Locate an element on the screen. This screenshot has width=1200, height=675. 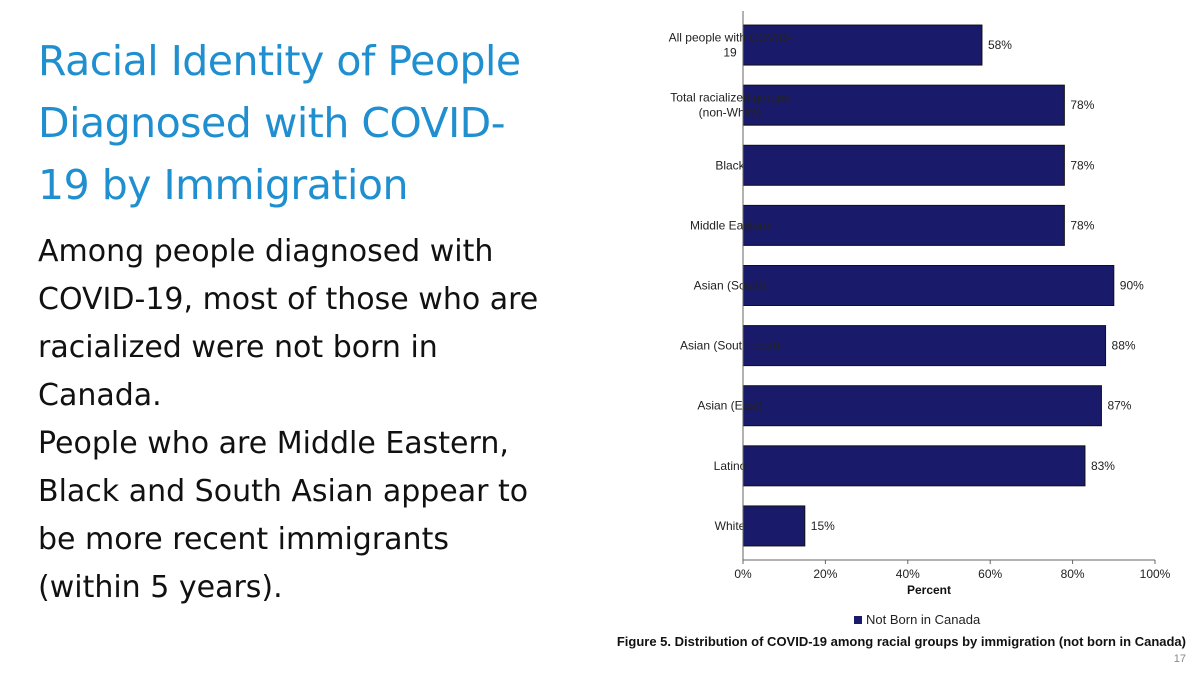
x-tick-label: 20% is located at coordinates (825, 574).